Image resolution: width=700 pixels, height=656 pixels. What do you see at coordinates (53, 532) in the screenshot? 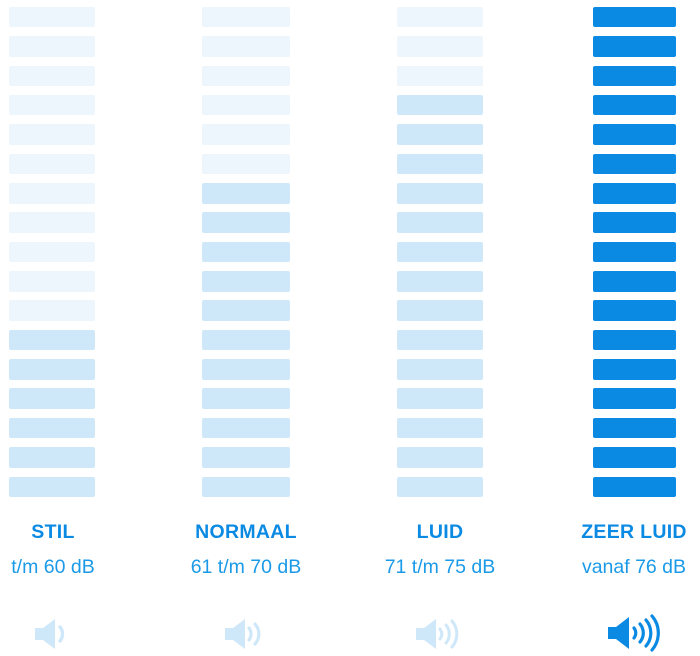
I see `category-title-stil: STIL` at bounding box center [53, 532].